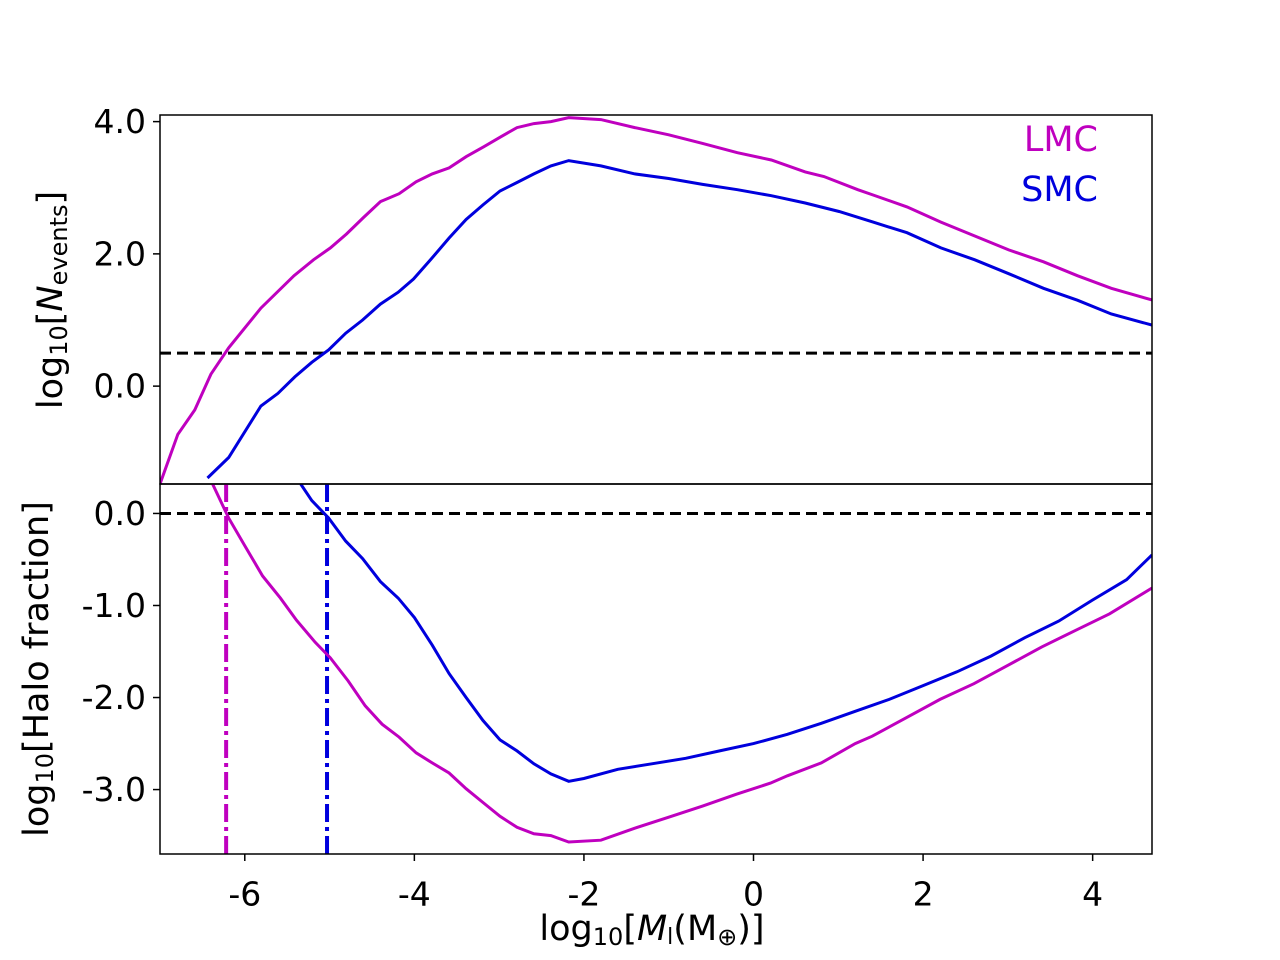 The width and height of the screenshot is (1280, 960). I want to click on x-tick-label: 2, so click(923, 894).